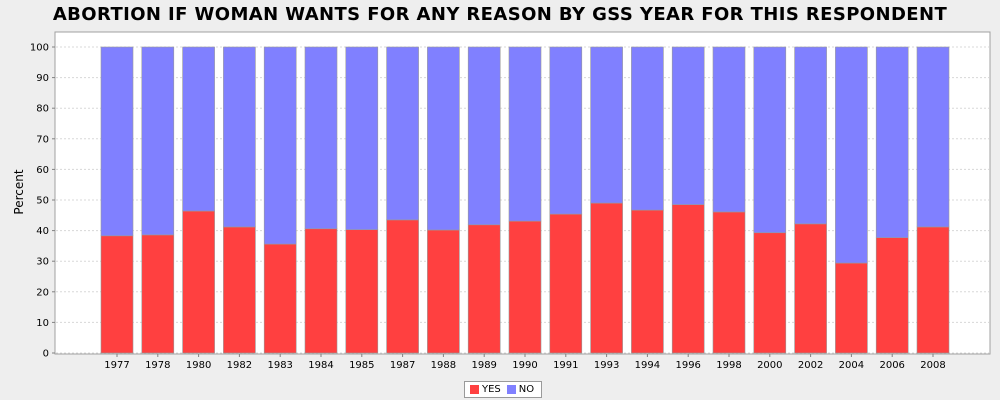  I want to click on y-tick-label: 40, so click(42, 231).